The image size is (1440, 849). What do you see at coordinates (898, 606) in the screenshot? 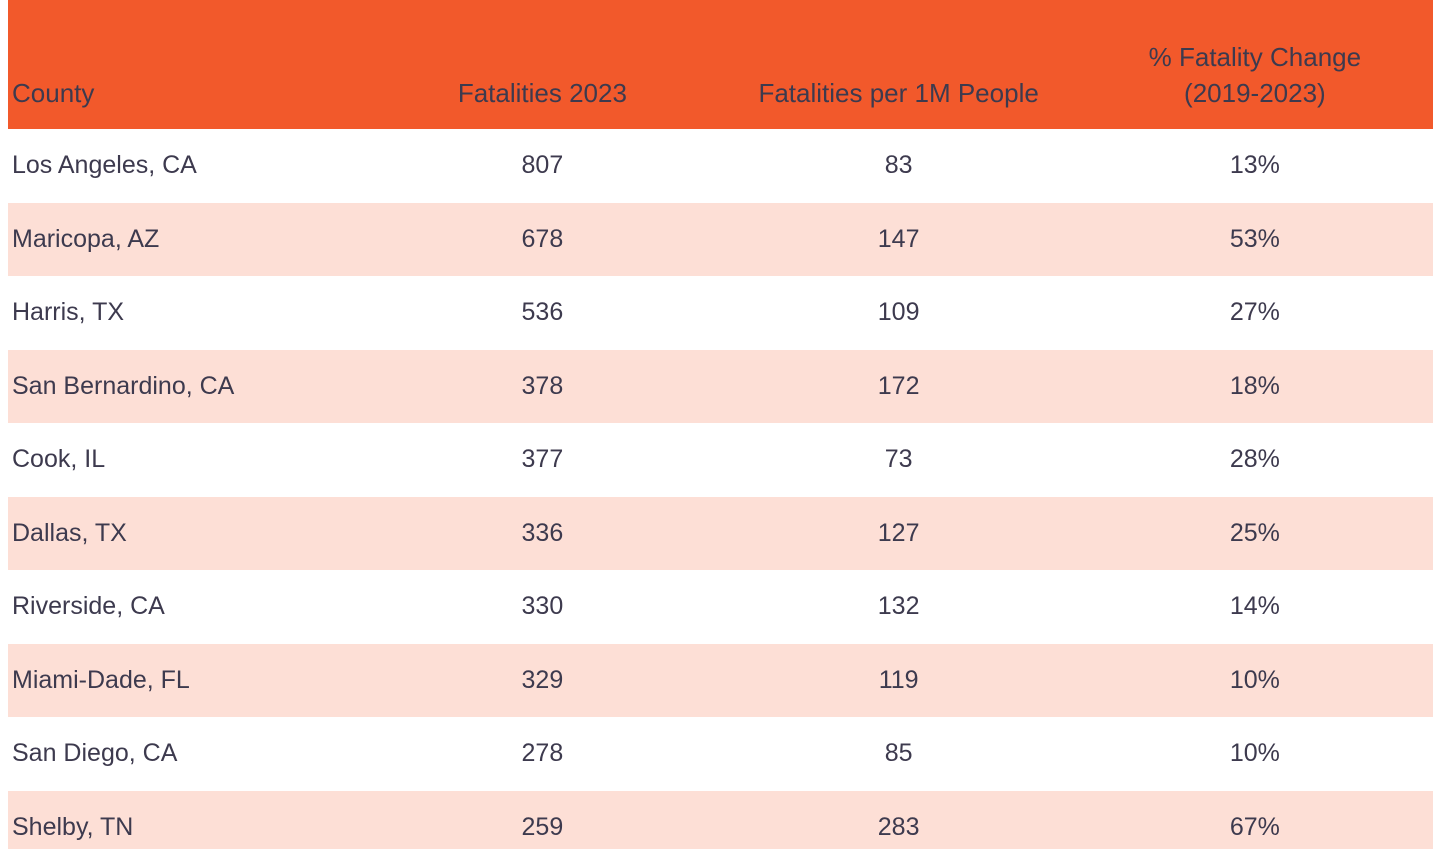
I see `cell-fatalities-per-1m-people: 132` at bounding box center [898, 606].